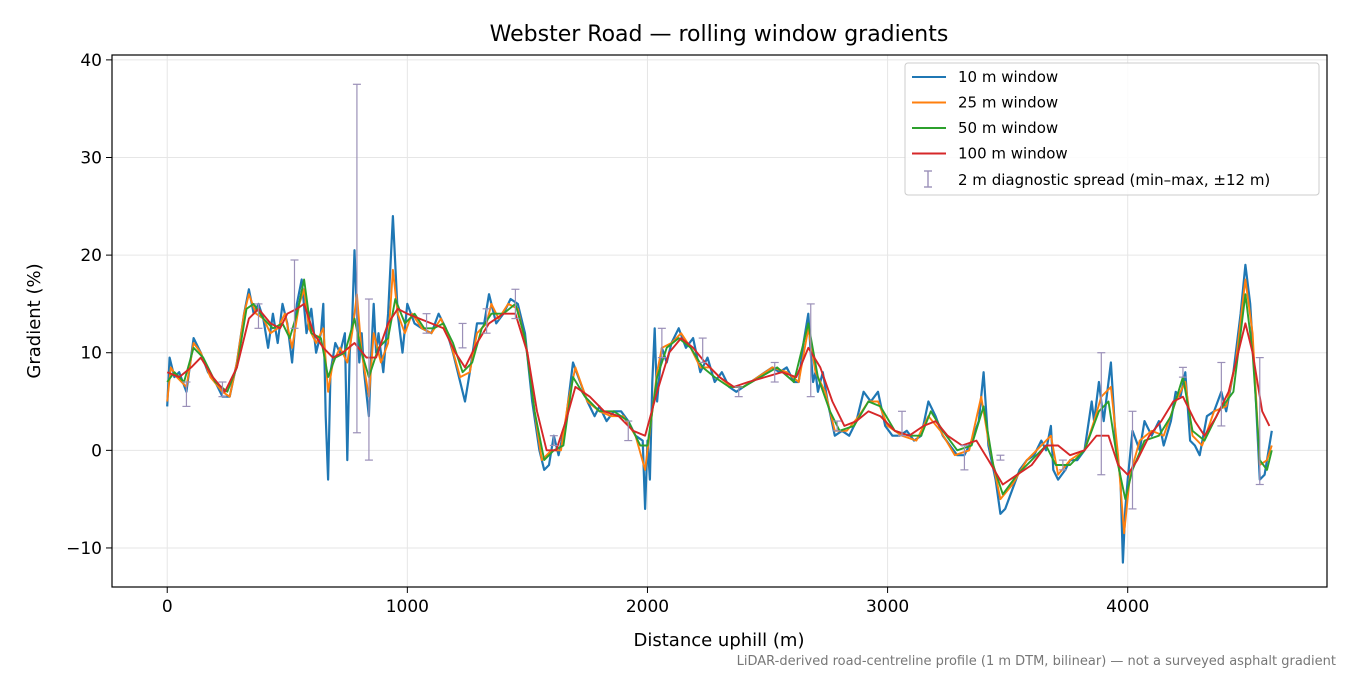 This screenshot has width=1350, height=675. What do you see at coordinates (89, 305) in the screenshot?
I see `y-axis-ticks: −10 0 10 20 30 40` at bounding box center [89, 305].